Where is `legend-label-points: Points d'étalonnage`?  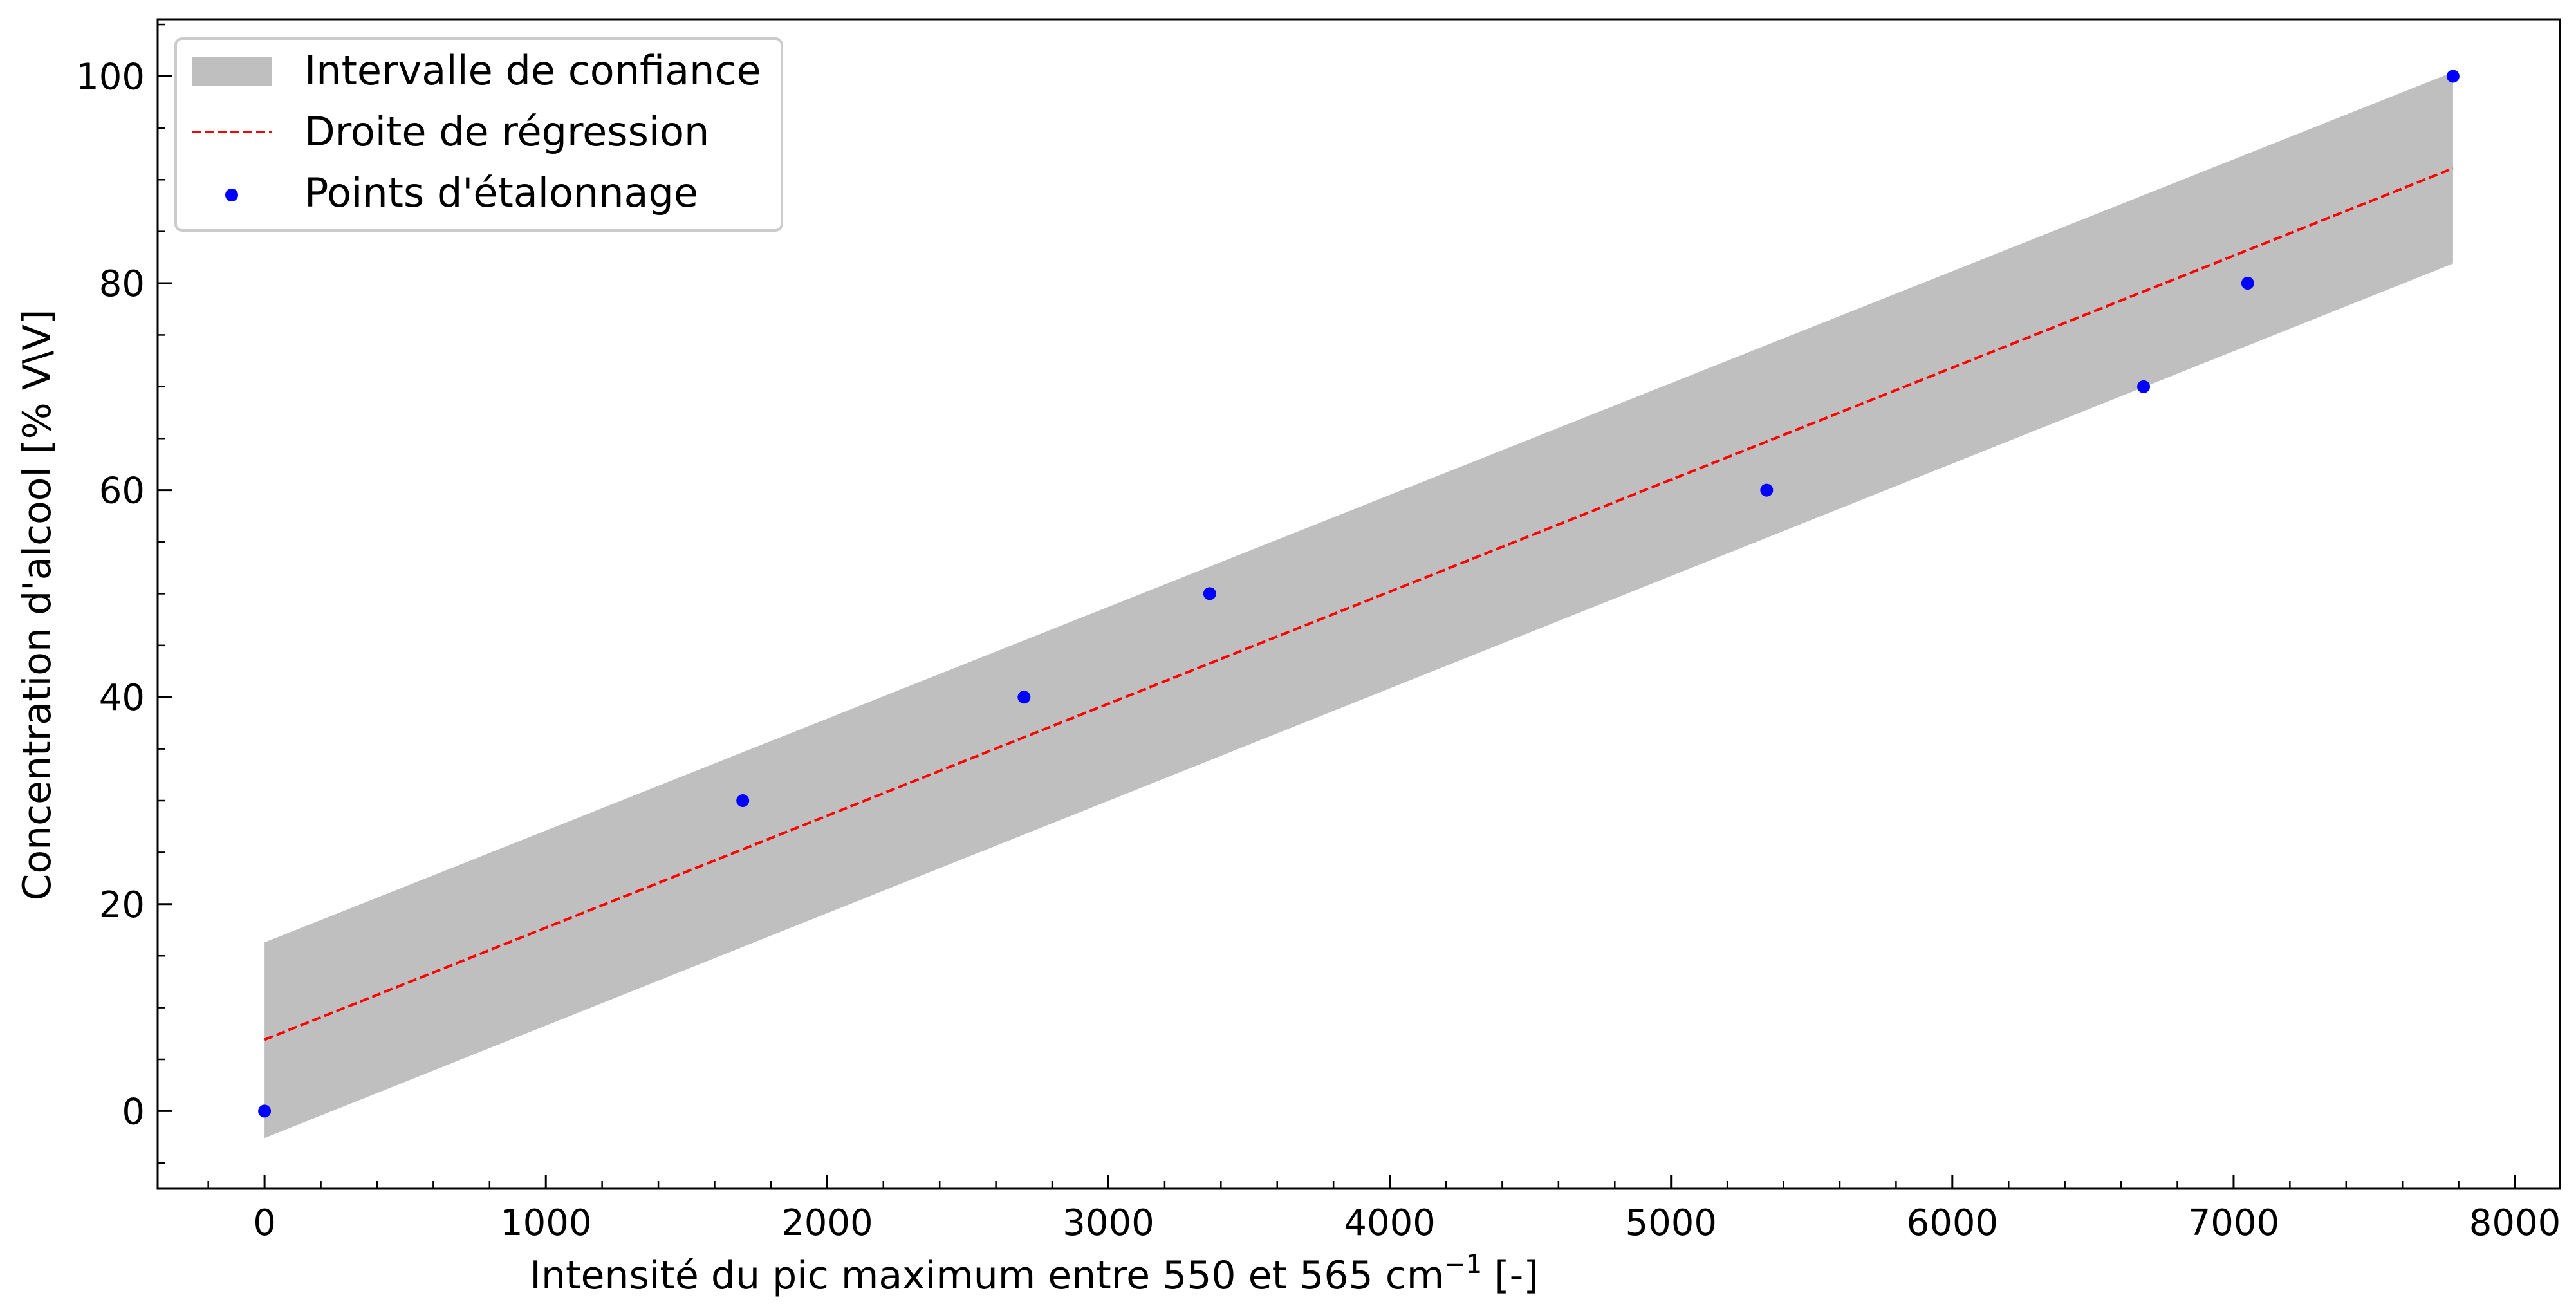 legend-label-points: Points d'étalonnage is located at coordinates (501, 192).